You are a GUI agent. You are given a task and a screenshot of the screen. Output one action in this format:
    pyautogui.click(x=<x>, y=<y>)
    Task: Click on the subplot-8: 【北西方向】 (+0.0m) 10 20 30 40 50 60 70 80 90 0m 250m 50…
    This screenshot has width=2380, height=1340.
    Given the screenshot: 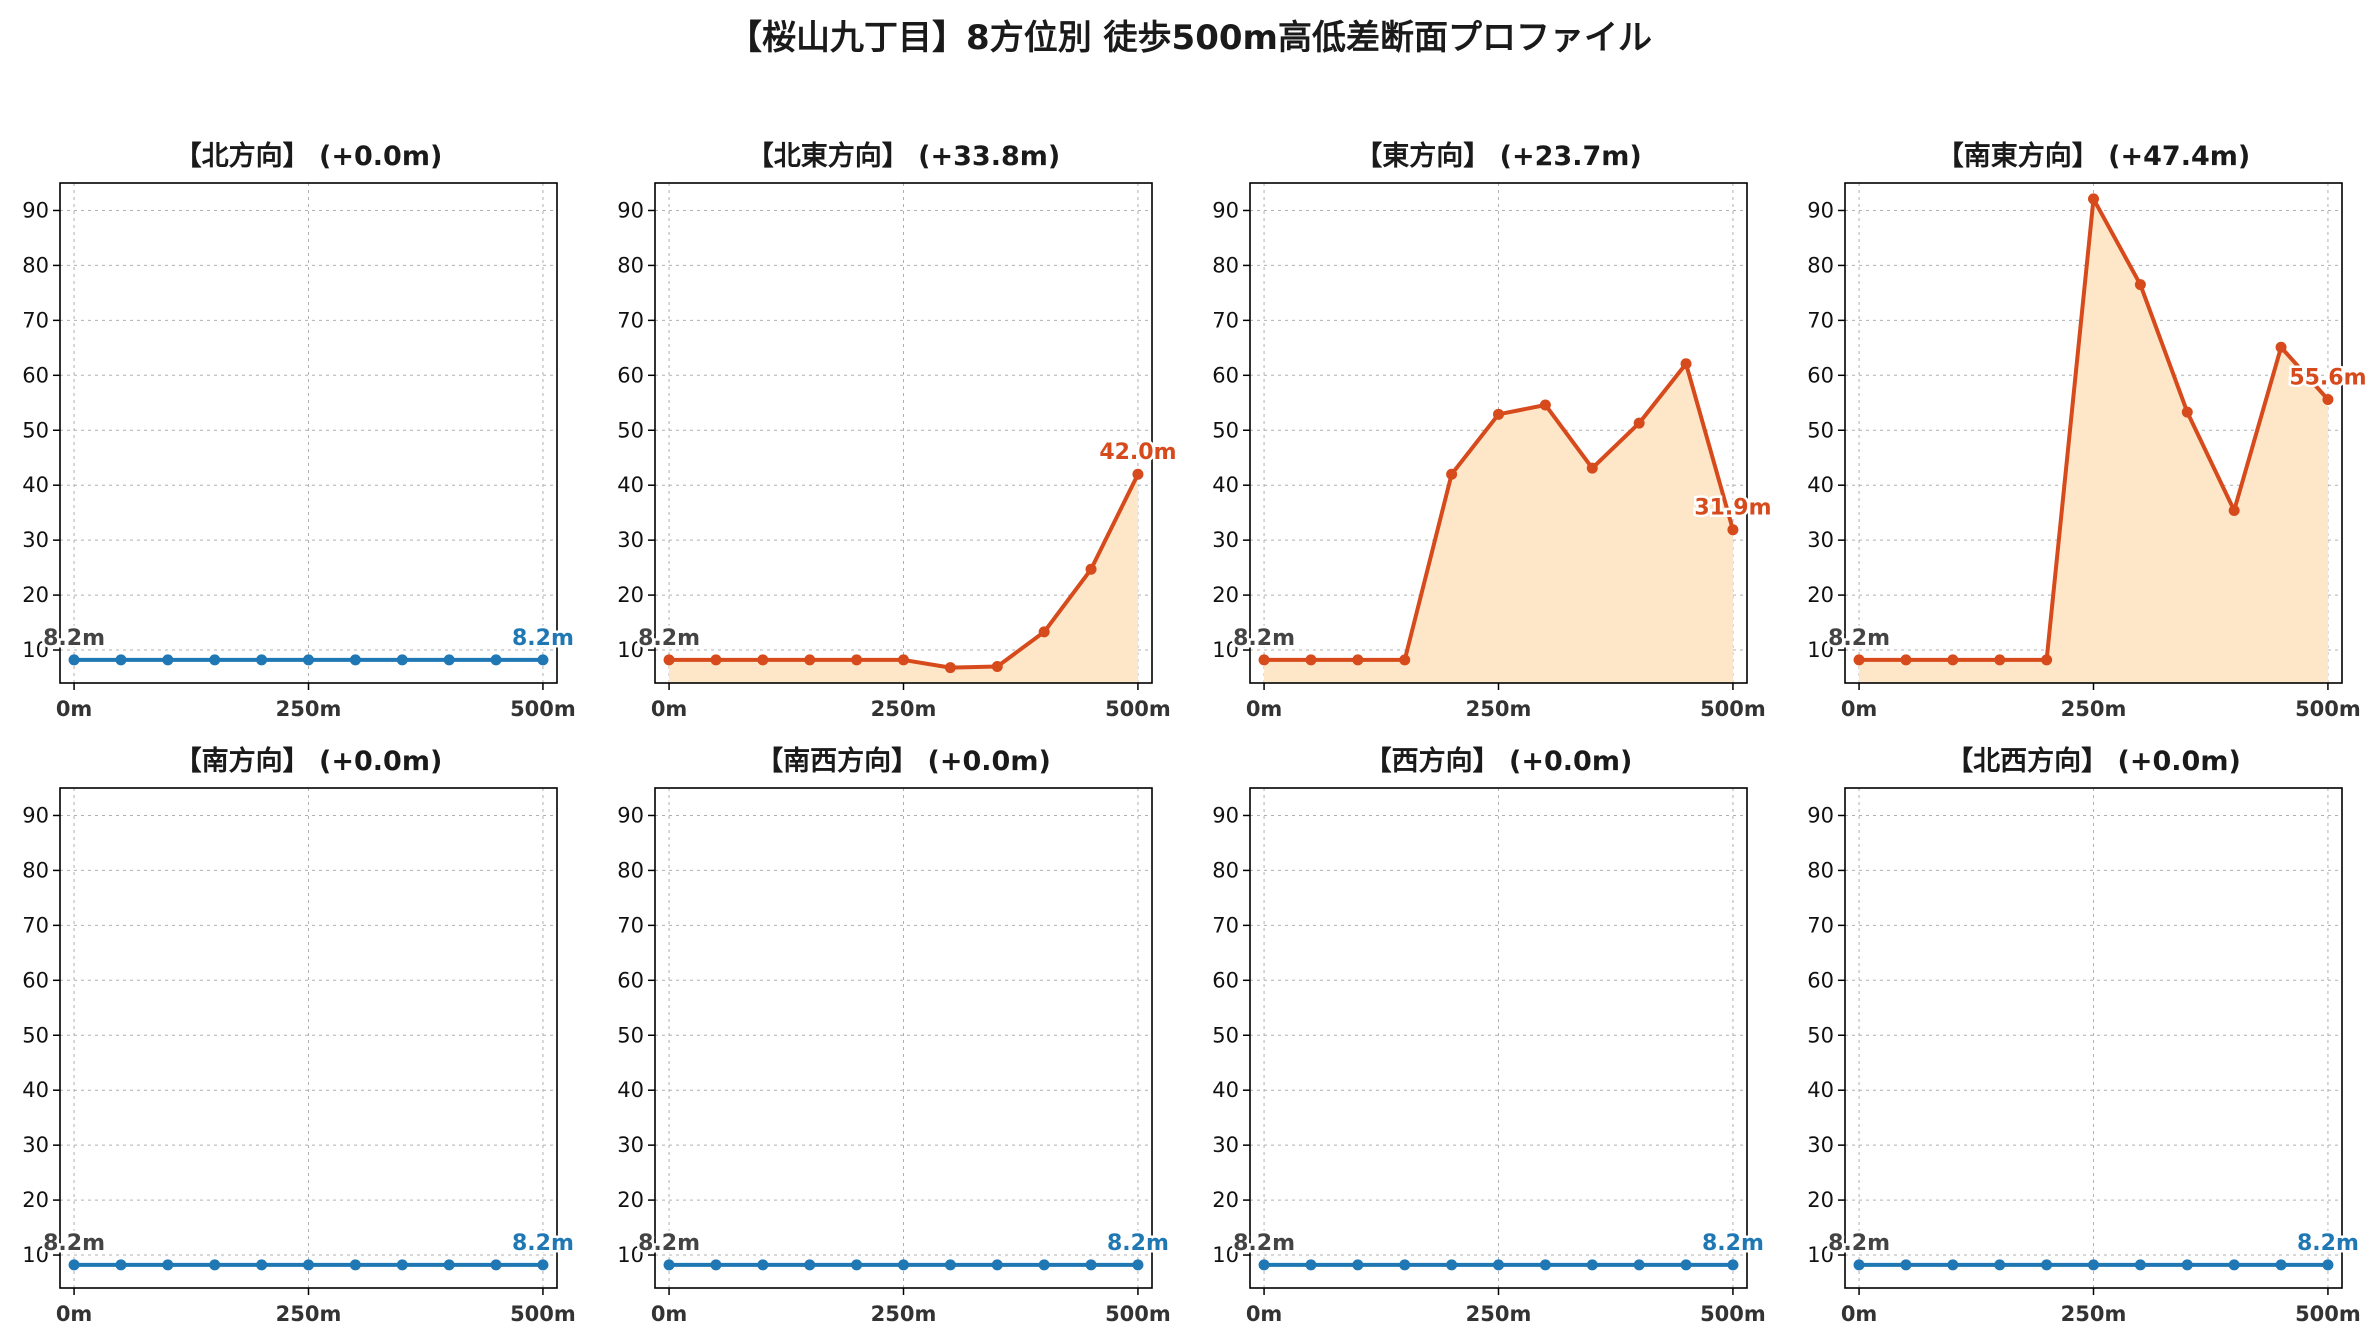 What is the action you would take?
    pyautogui.click(x=2084, y=1035)
    